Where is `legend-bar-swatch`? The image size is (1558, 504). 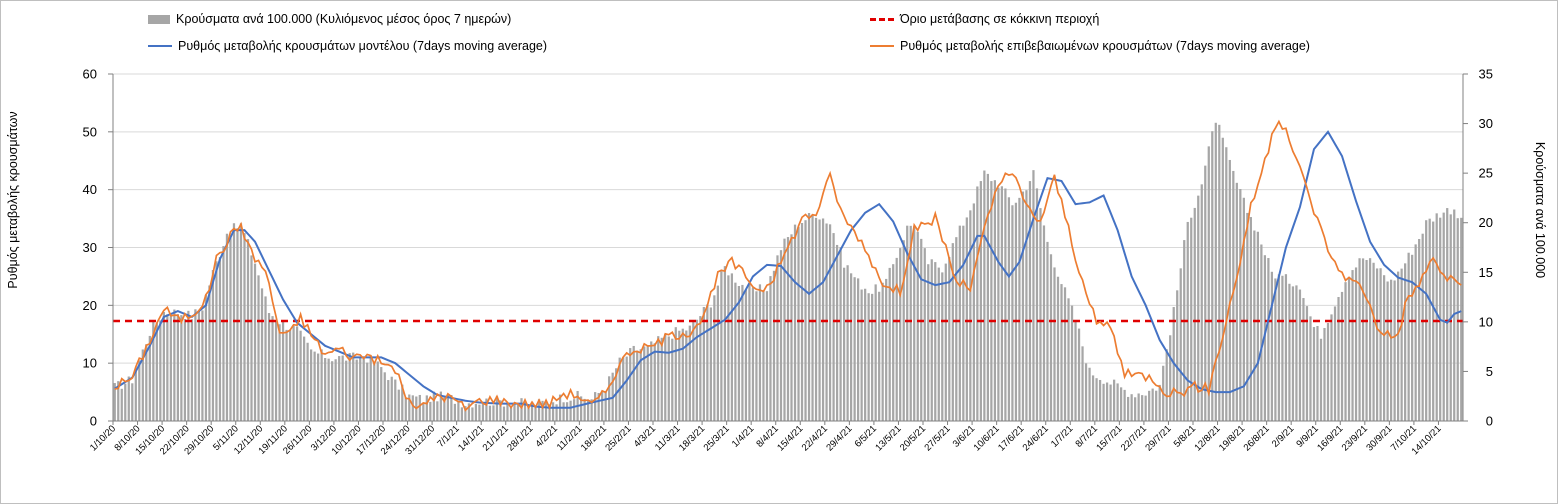 legend-bar-swatch is located at coordinates (159, 19).